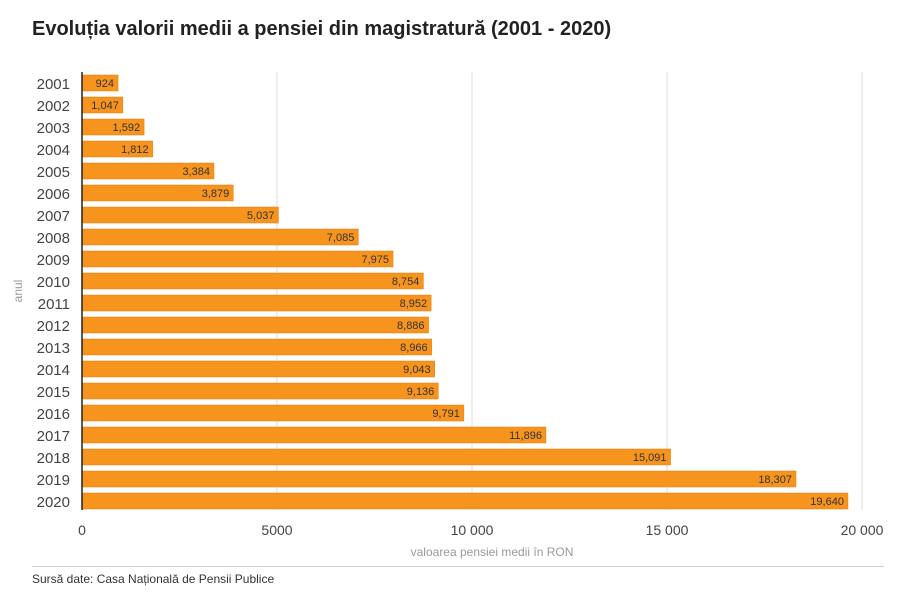 Image resolution: width=900 pixels, height=593 pixels. I want to click on bar-value-label: 1,592, so click(127, 128).